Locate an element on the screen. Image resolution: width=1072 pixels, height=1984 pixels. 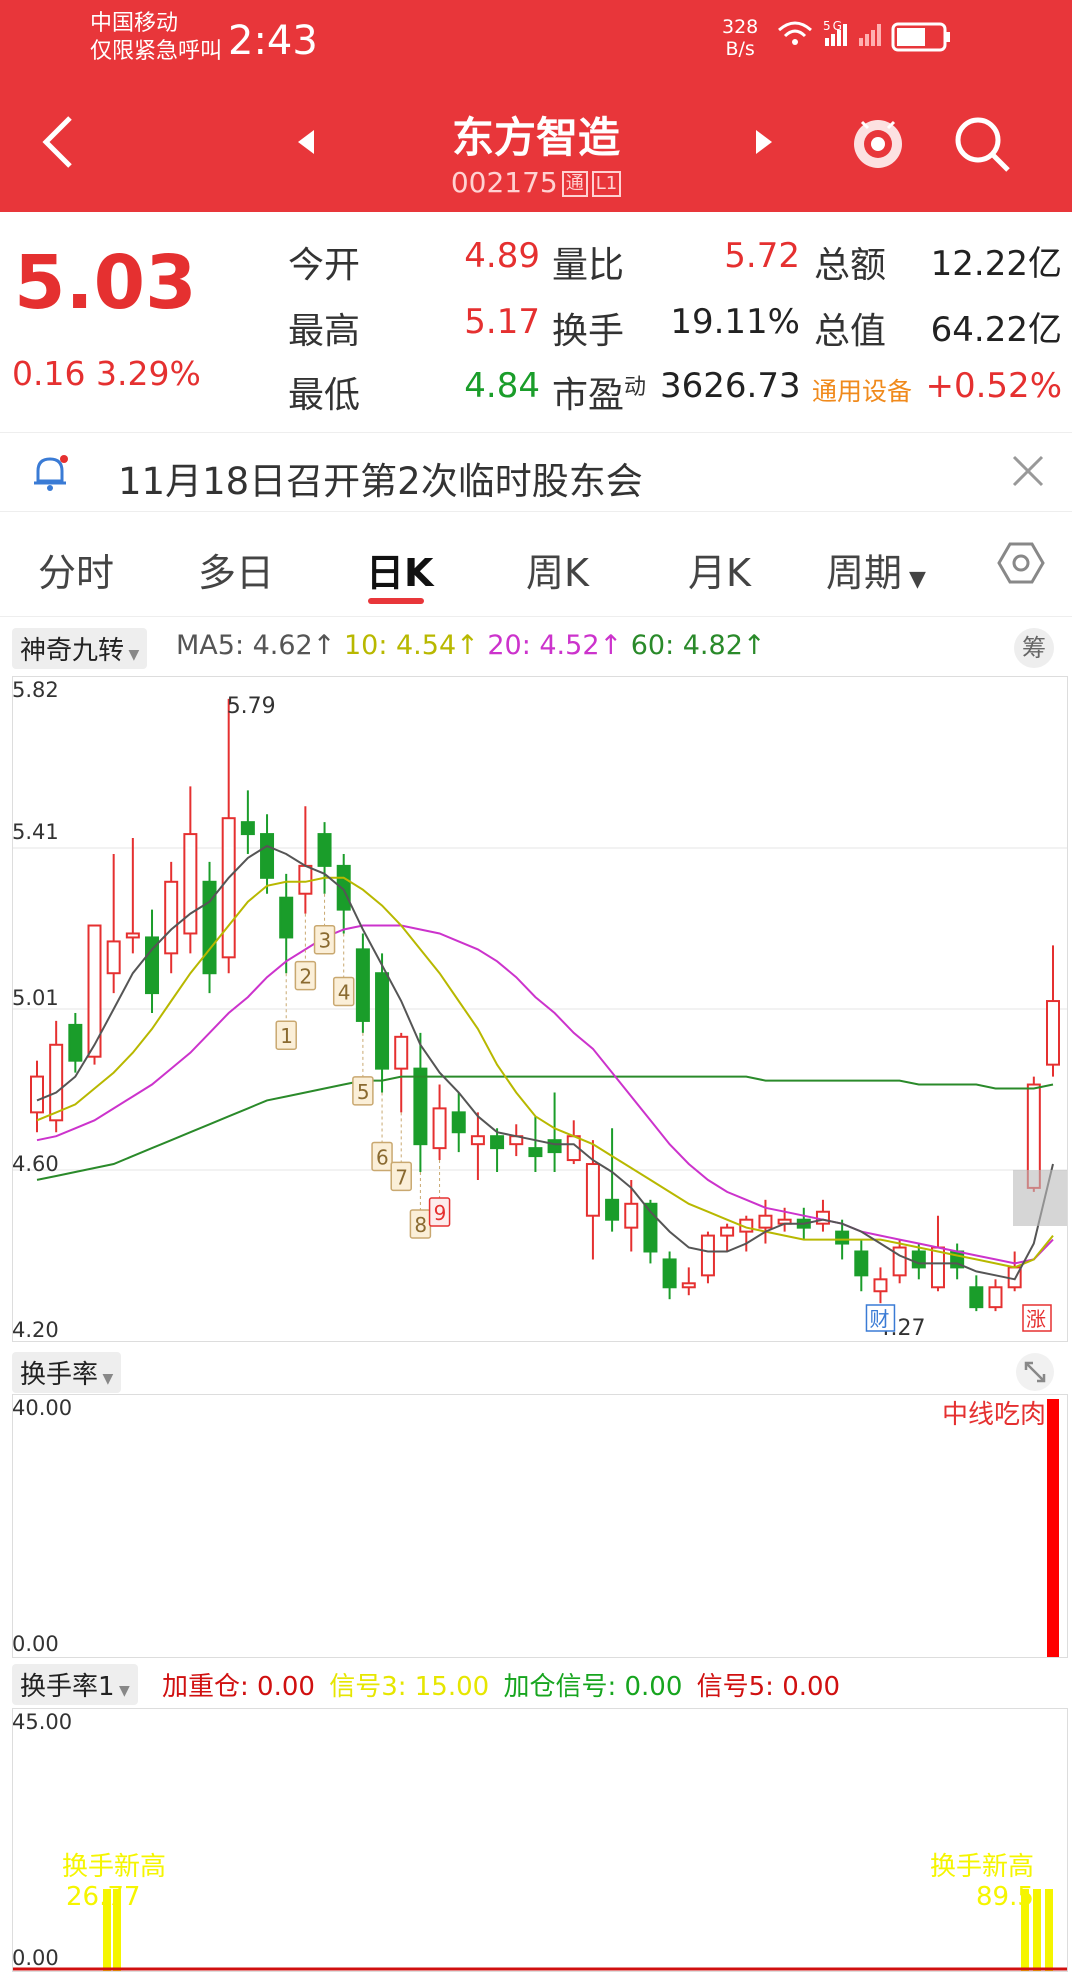
new-high-annotation-right: 换手新高 is located at coordinates (982, 1867).